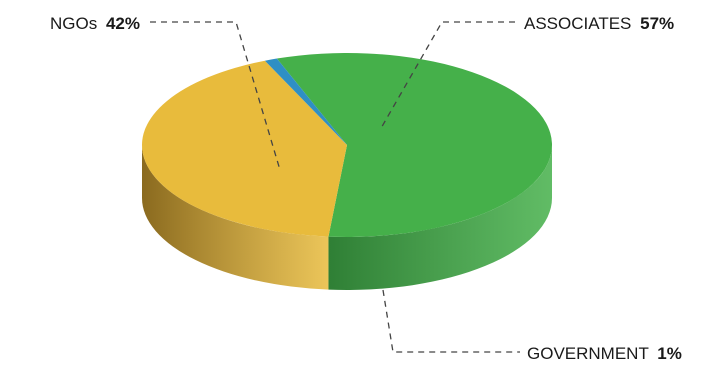  I want to click on label-government: GOVERNMENT 1%, so click(604, 353).